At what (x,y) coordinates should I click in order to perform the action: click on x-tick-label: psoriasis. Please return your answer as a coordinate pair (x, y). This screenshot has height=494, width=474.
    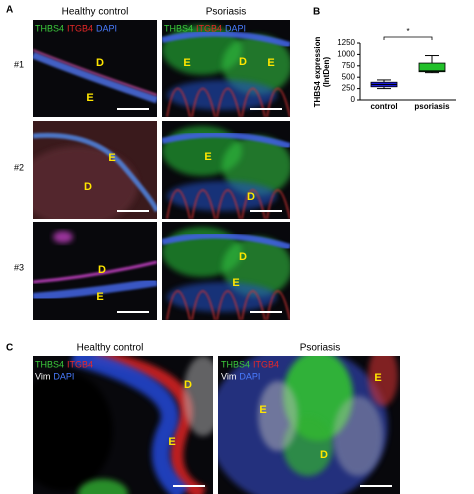
    Looking at the image, I should click on (432, 106).